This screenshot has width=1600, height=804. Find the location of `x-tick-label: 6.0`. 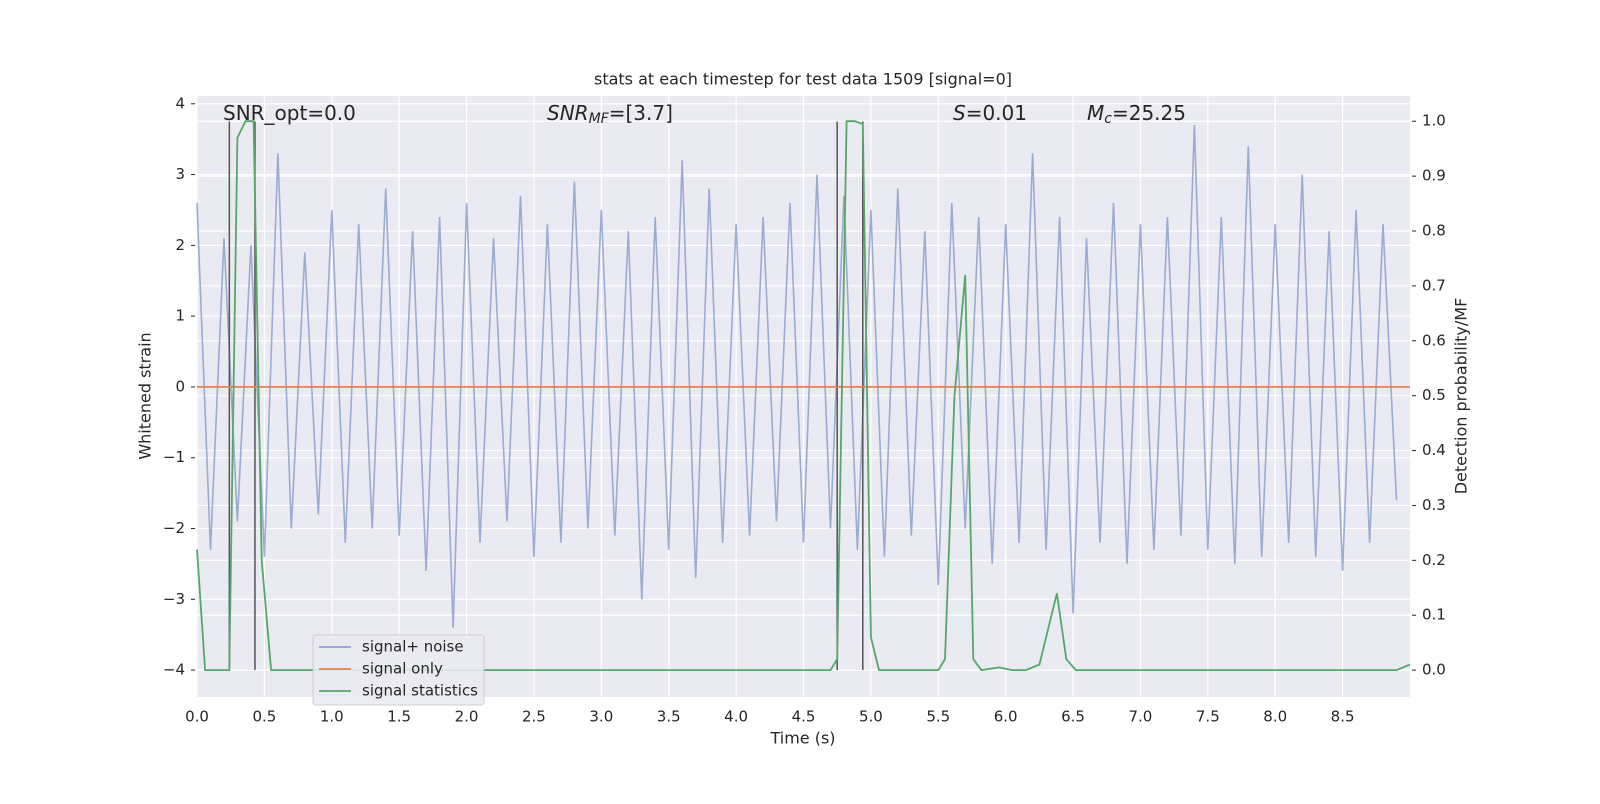

x-tick-label: 6.0 is located at coordinates (1006, 717).